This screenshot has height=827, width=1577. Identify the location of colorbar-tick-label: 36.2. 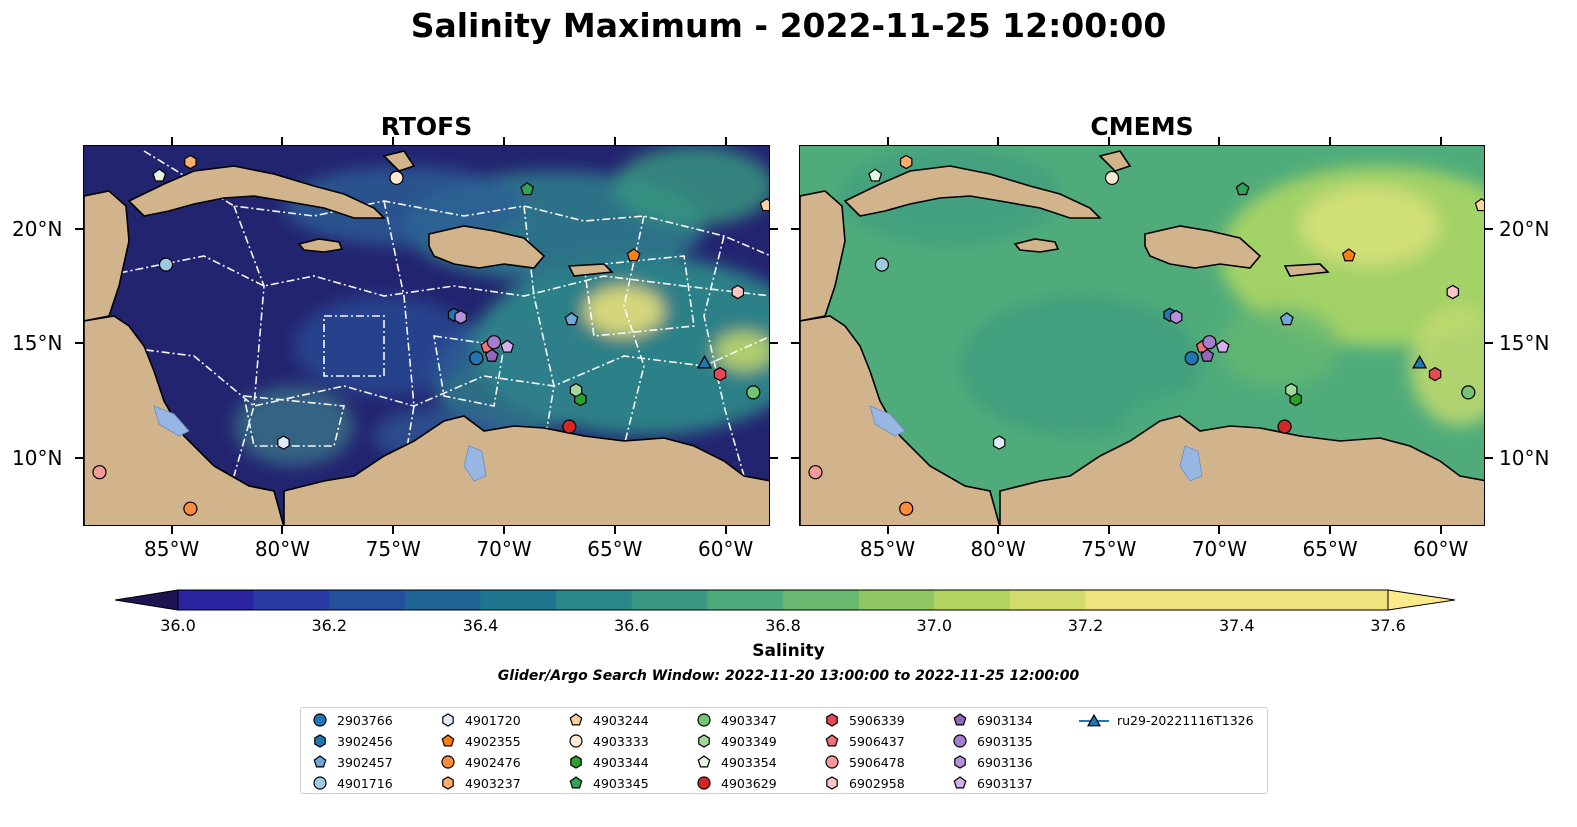
(329, 625).